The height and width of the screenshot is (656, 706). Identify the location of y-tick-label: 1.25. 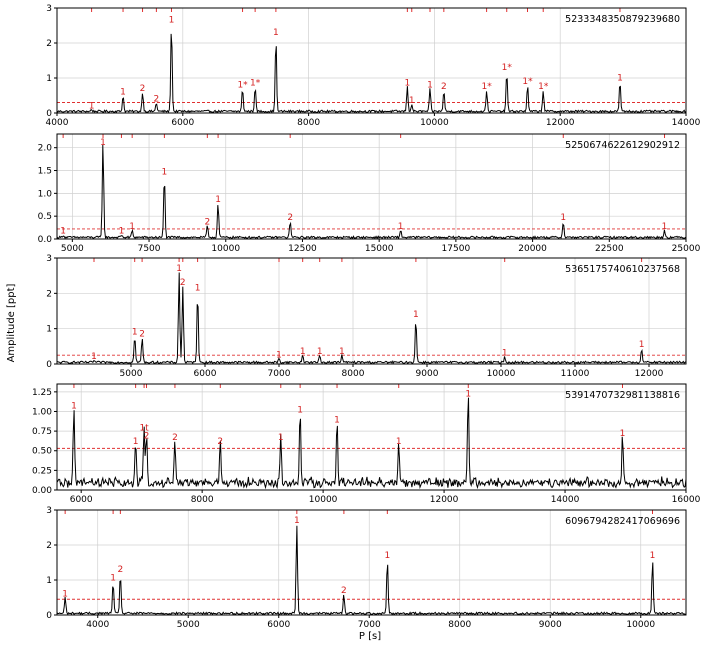
(42, 393).